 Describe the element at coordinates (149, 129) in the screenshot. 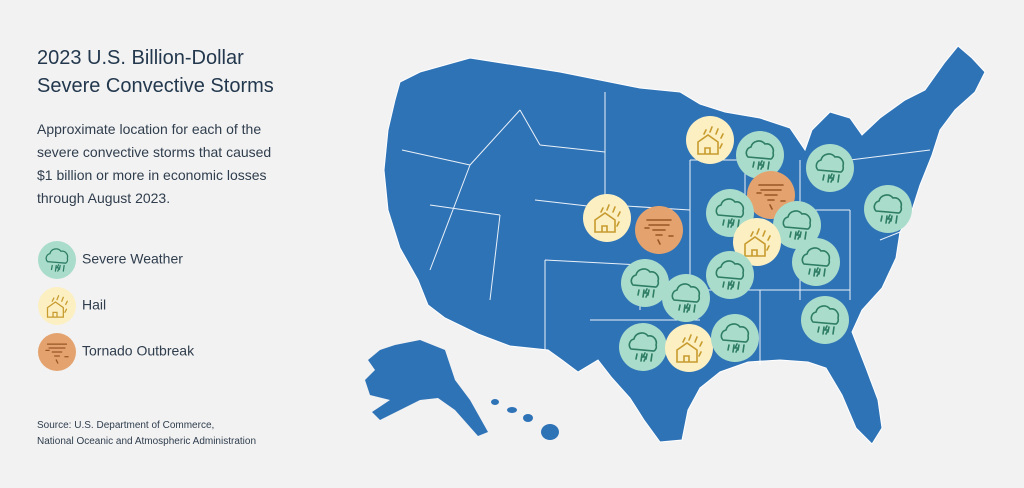

I see `description-line: Approximate location for each of the` at that location.